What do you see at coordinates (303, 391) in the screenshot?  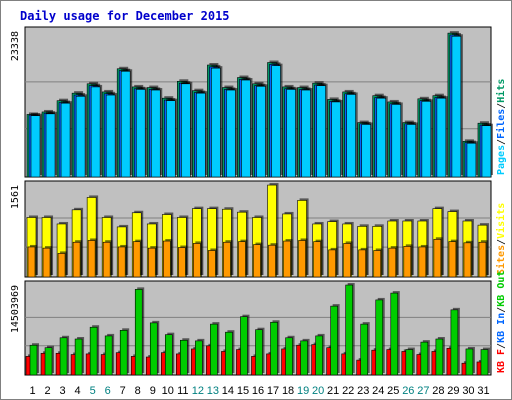 I see `x-tick-label-day-19: 19` at bounding box center [303, 391].